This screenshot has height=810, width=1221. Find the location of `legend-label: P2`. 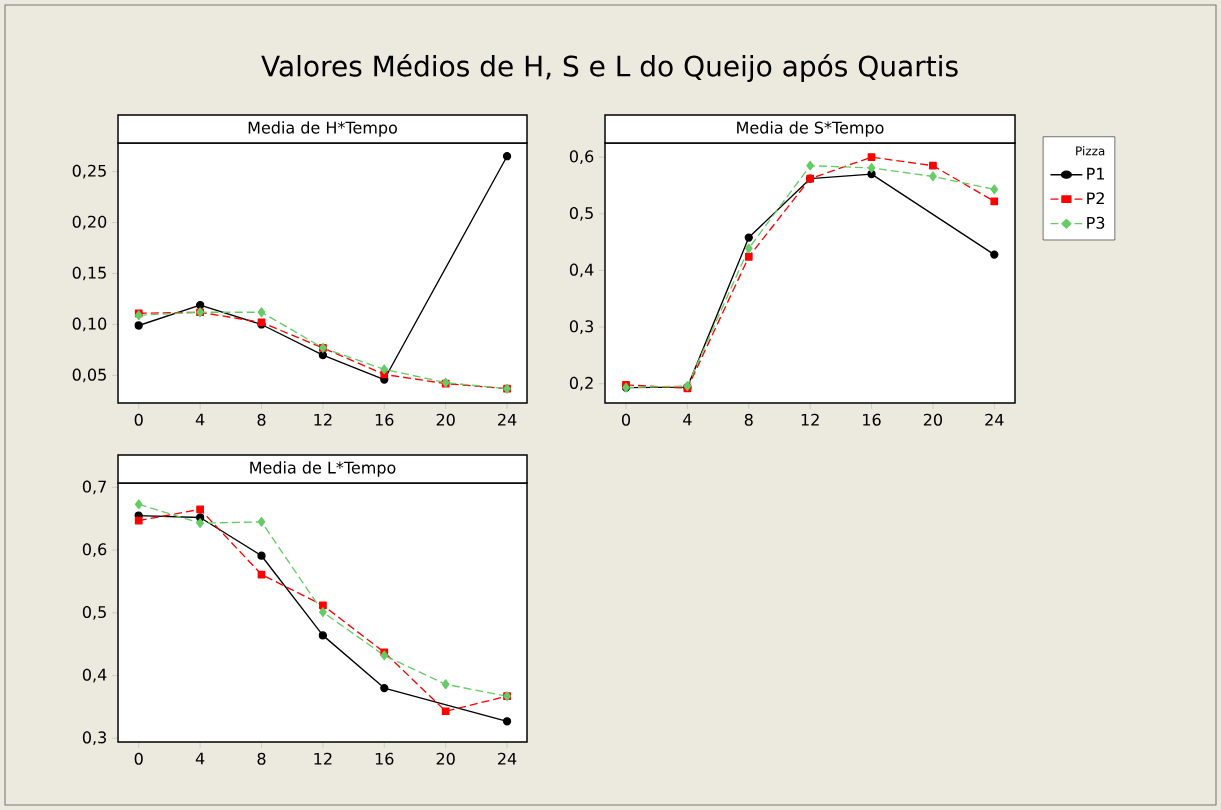

legend-label: P2 is located at coordinates (1095, 198).